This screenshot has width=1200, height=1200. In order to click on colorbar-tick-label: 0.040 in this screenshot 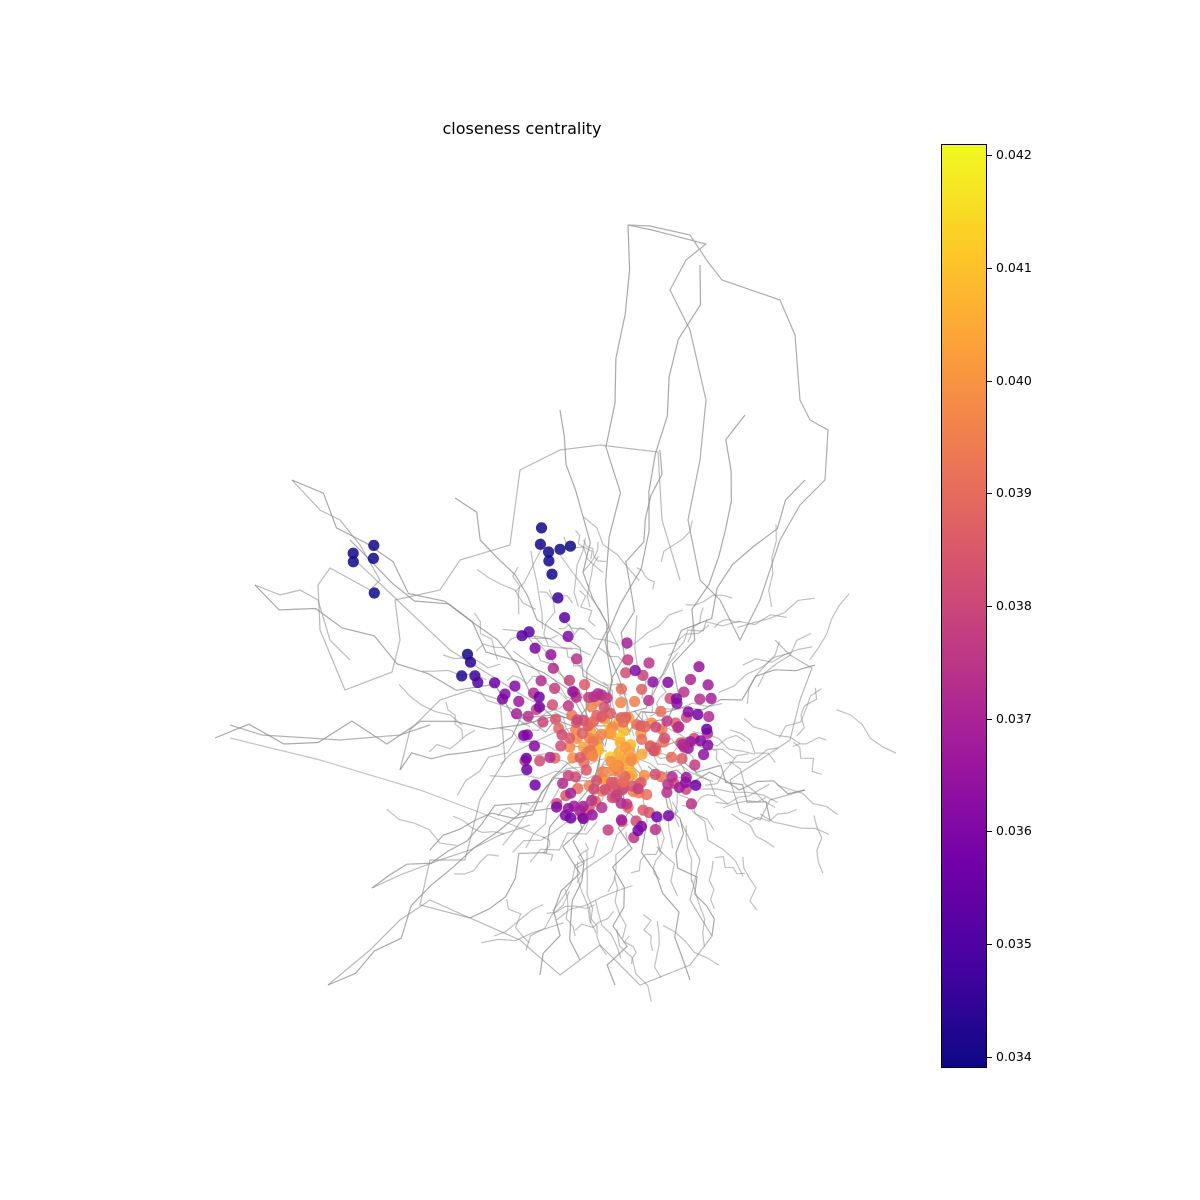, I will do `click(1014, 380)`.